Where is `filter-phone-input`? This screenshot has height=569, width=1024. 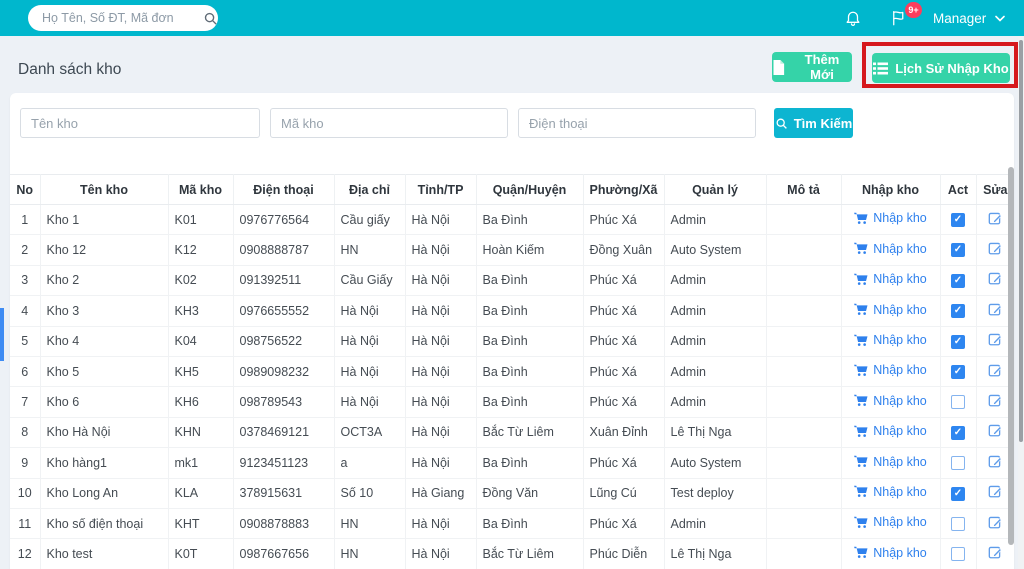
filter-phone-input is located at coordinates (637, 123).